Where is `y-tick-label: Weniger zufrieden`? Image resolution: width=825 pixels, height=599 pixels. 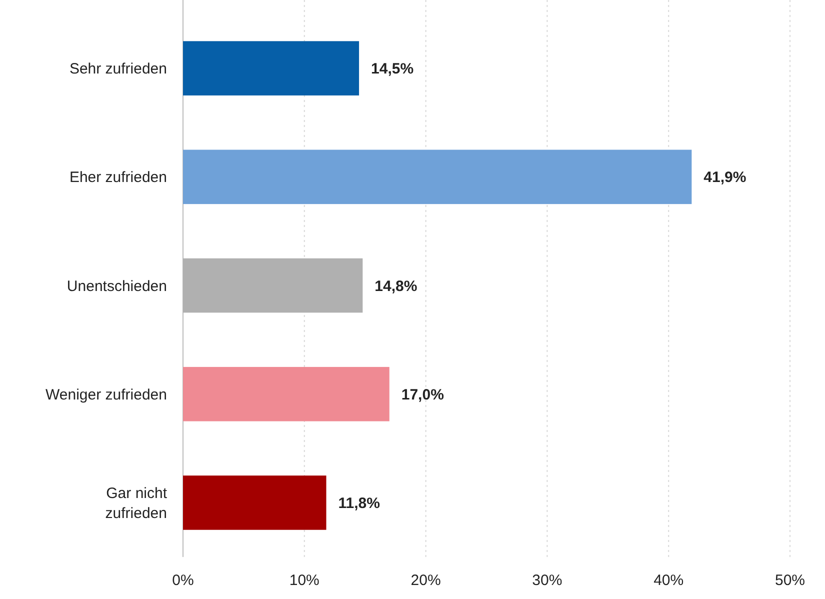 y-tick-label: Weniger zufrieden is located at coordinates (106, 395).